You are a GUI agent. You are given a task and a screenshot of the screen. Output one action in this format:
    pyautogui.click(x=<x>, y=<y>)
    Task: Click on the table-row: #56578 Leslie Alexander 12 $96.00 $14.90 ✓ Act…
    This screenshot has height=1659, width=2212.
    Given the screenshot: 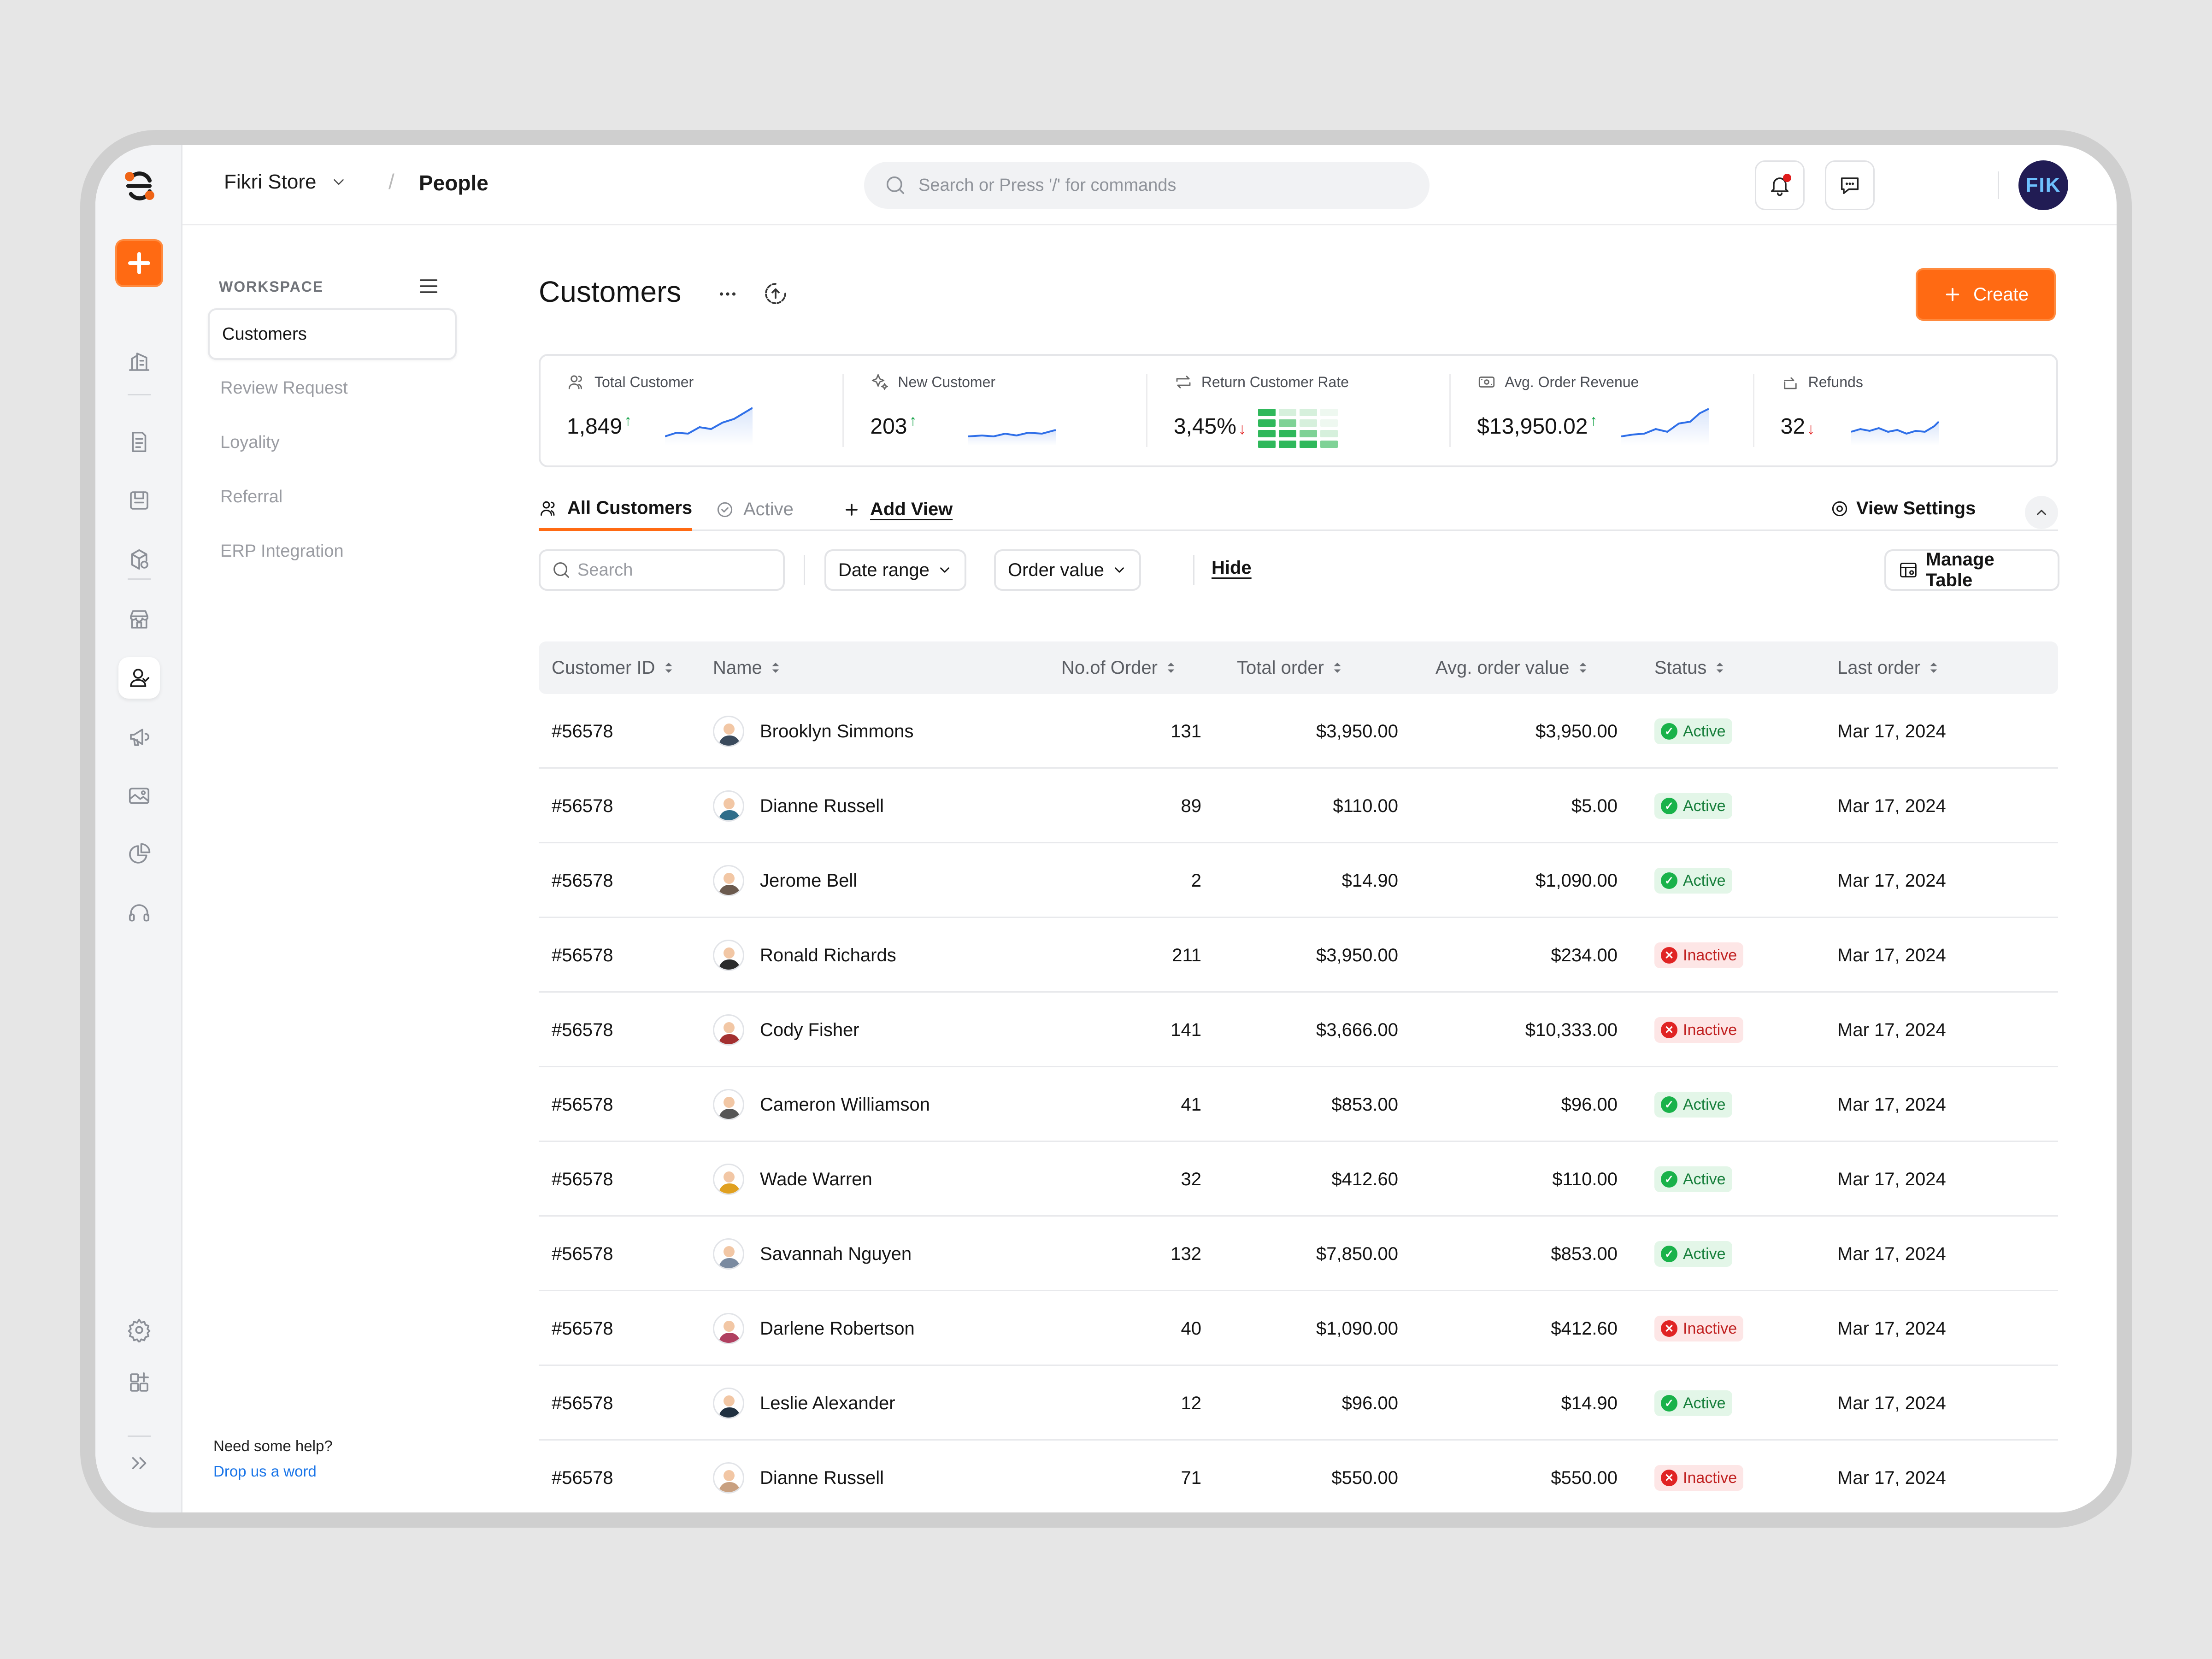 What is the action you would take?
    pyautogui.click(x=1298, y=1403)
    